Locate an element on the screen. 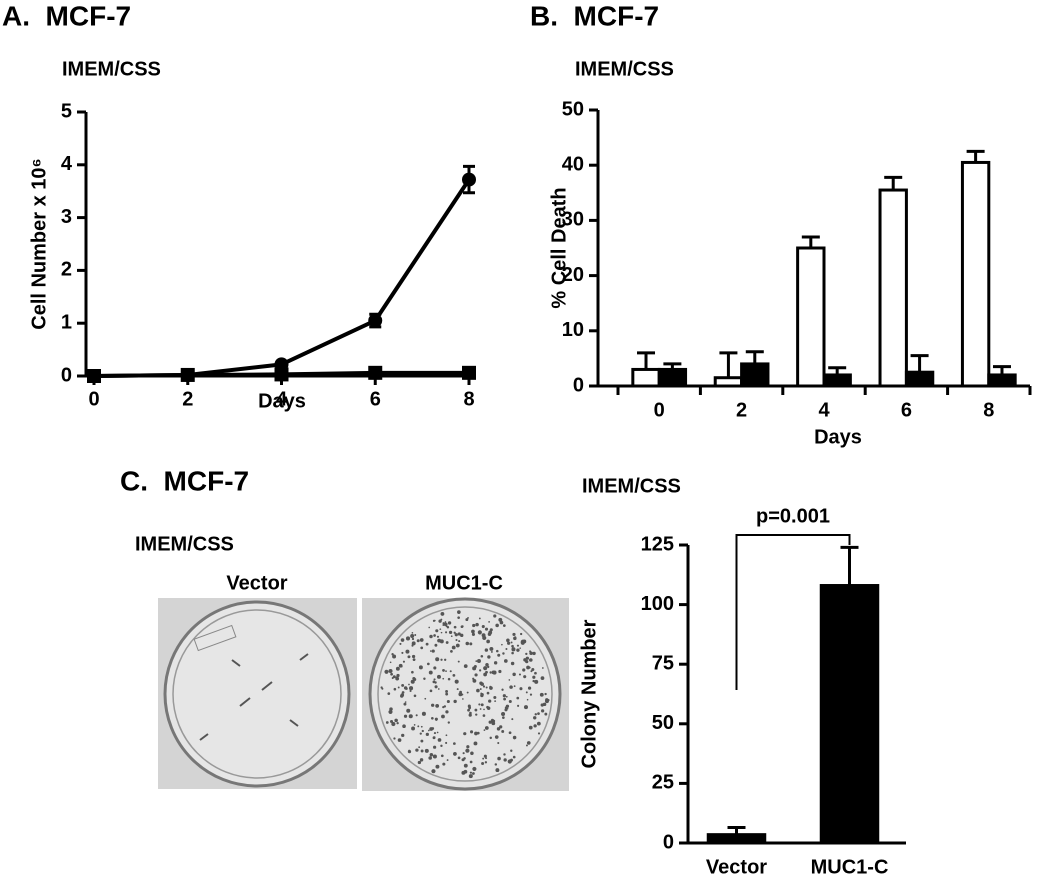 Image resolution: width=1050 pixels, height=883 pixels. y-axis-label: % Cell Death is located at coordinates (559, 247).